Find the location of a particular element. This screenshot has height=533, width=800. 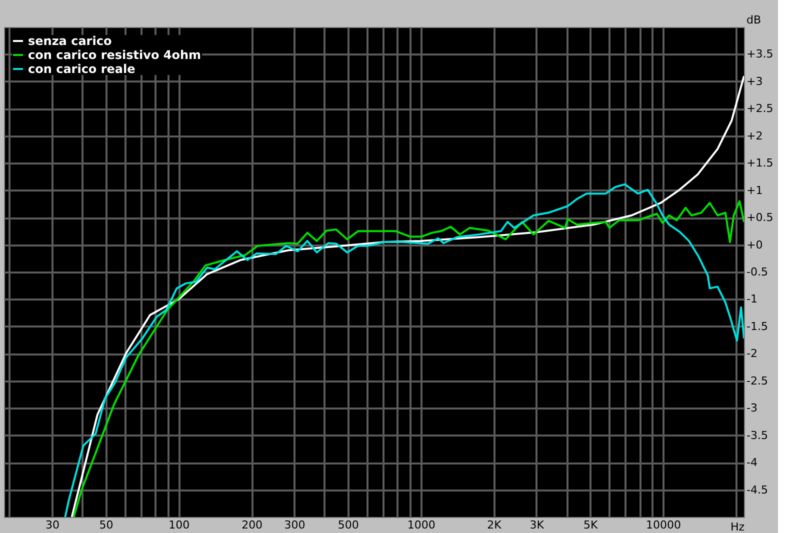

y-tick-label: -3 is located at coordinates (752, 408).